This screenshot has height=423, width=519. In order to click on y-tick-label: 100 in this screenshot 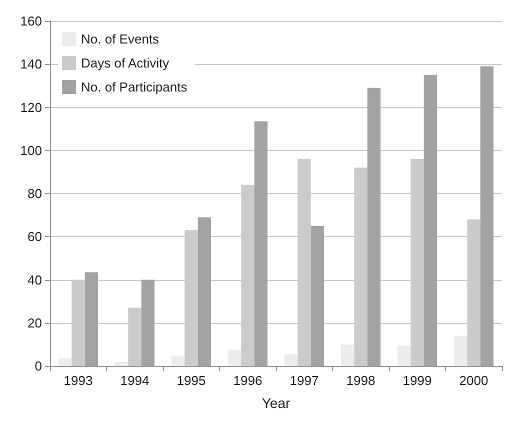, I will do `click(31, 150)`.